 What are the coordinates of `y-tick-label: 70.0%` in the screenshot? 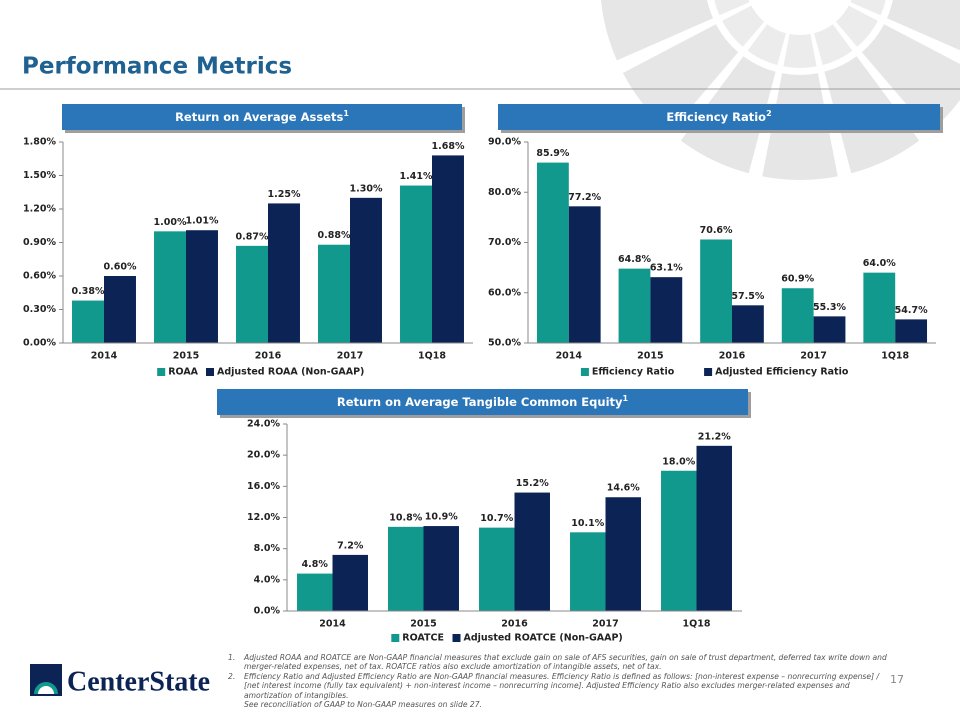 It's located at (504, 242).